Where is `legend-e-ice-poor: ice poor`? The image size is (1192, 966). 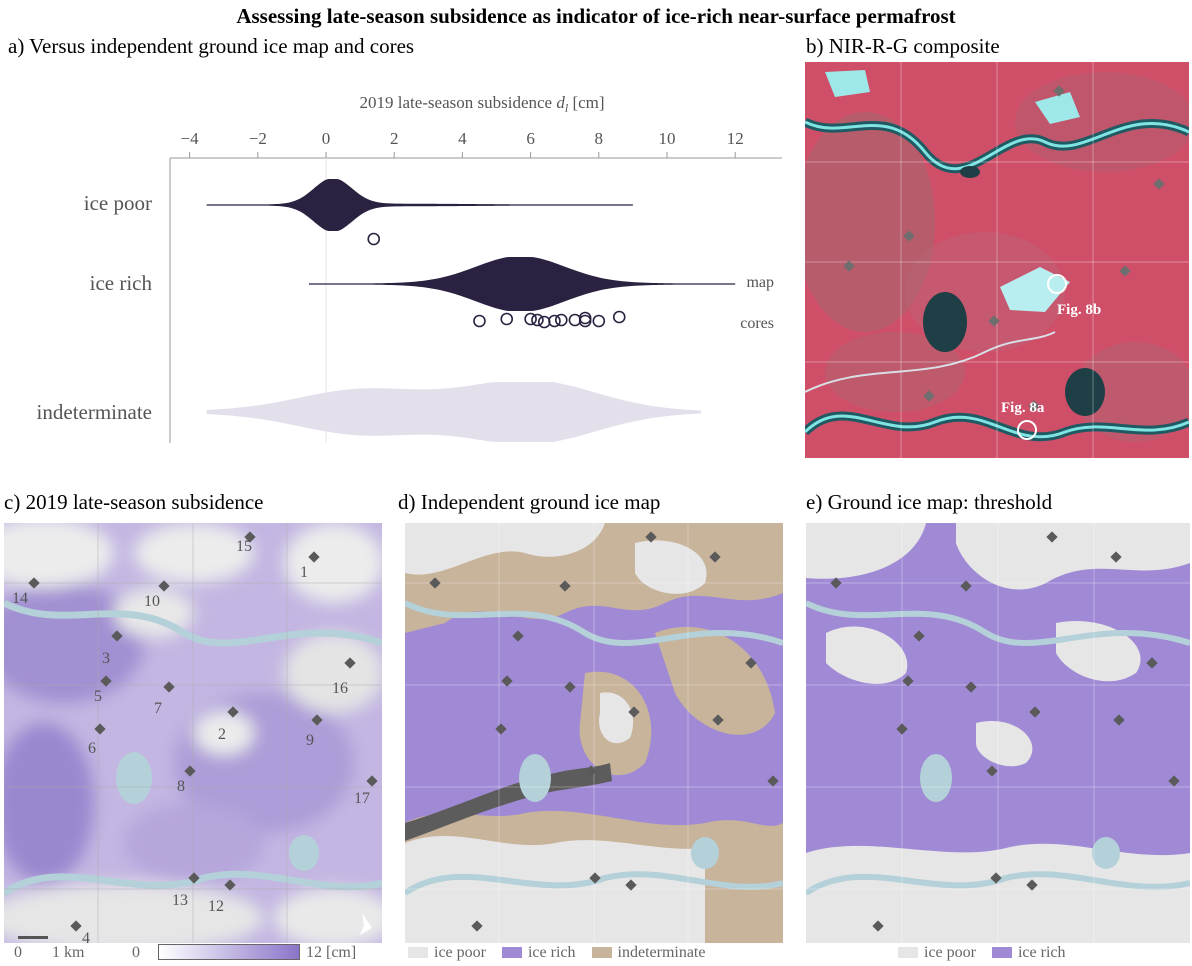
legend-e-ice-poor: ice poor is located at coordinates (950, 952).